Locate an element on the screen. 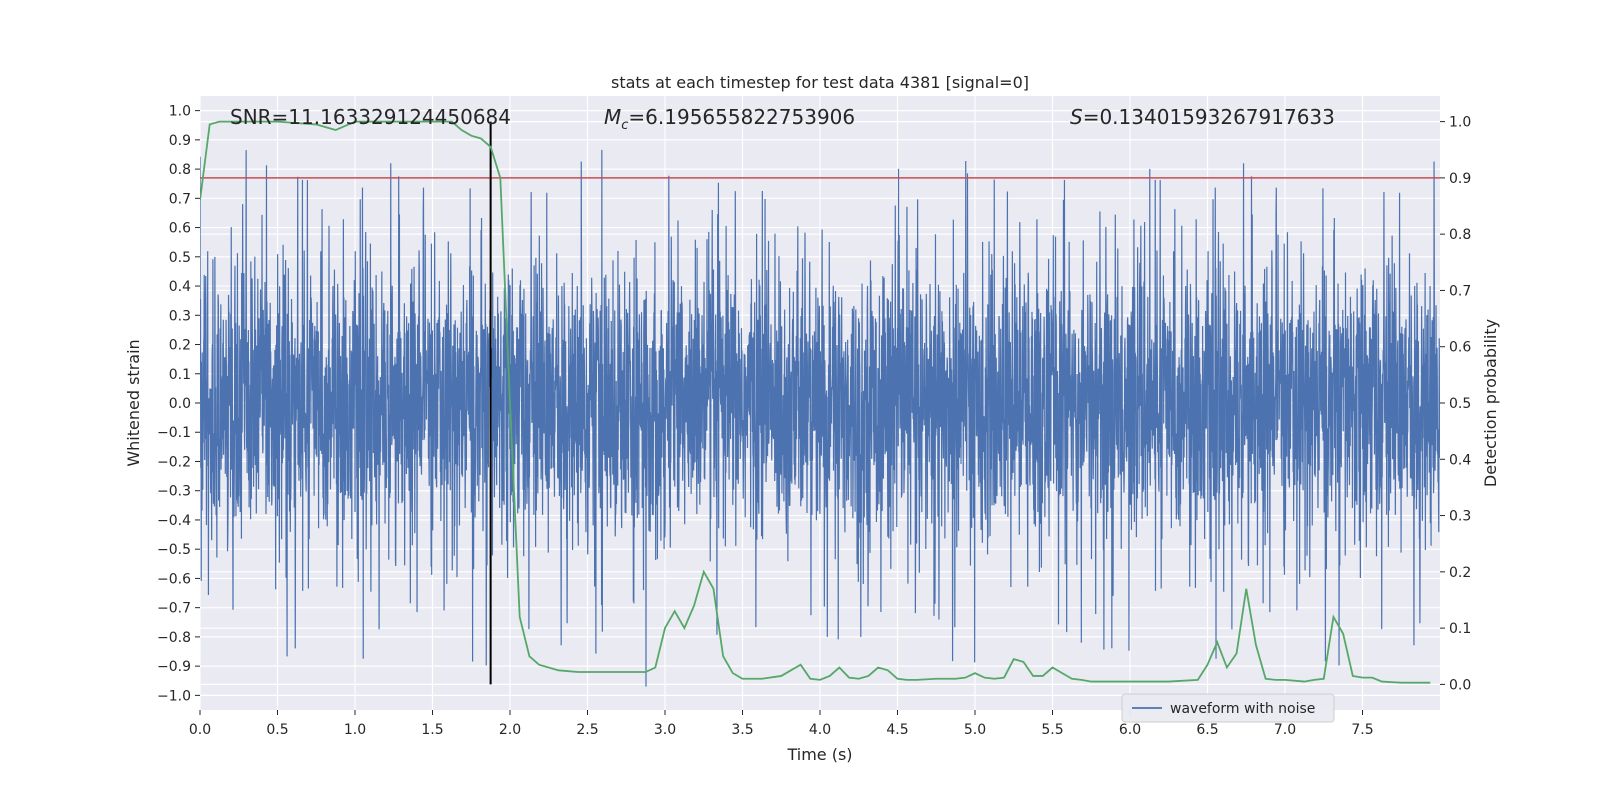 This screenshot has height=800, width=1600. y-right-tick-label: 0.2 is located at coordinates (1460, 573).